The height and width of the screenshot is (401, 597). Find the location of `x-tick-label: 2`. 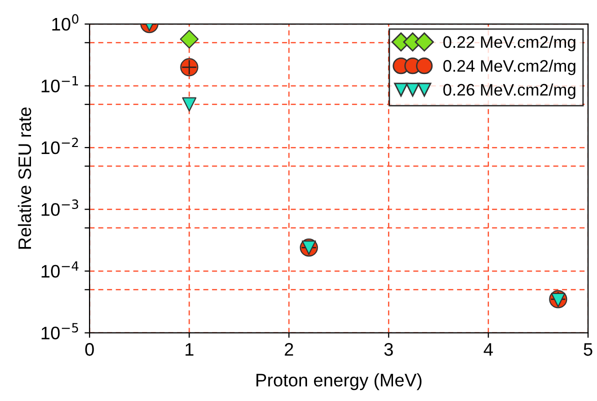

x-tick-label: 2 is located at coordinates (289, 349).